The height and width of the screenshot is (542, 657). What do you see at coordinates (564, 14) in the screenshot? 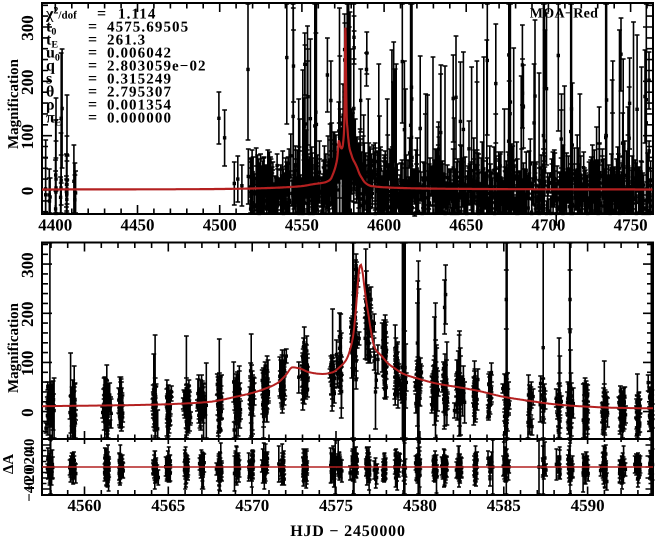
I see `svg-text: MOA−Red` at bounding box center [564, 14].